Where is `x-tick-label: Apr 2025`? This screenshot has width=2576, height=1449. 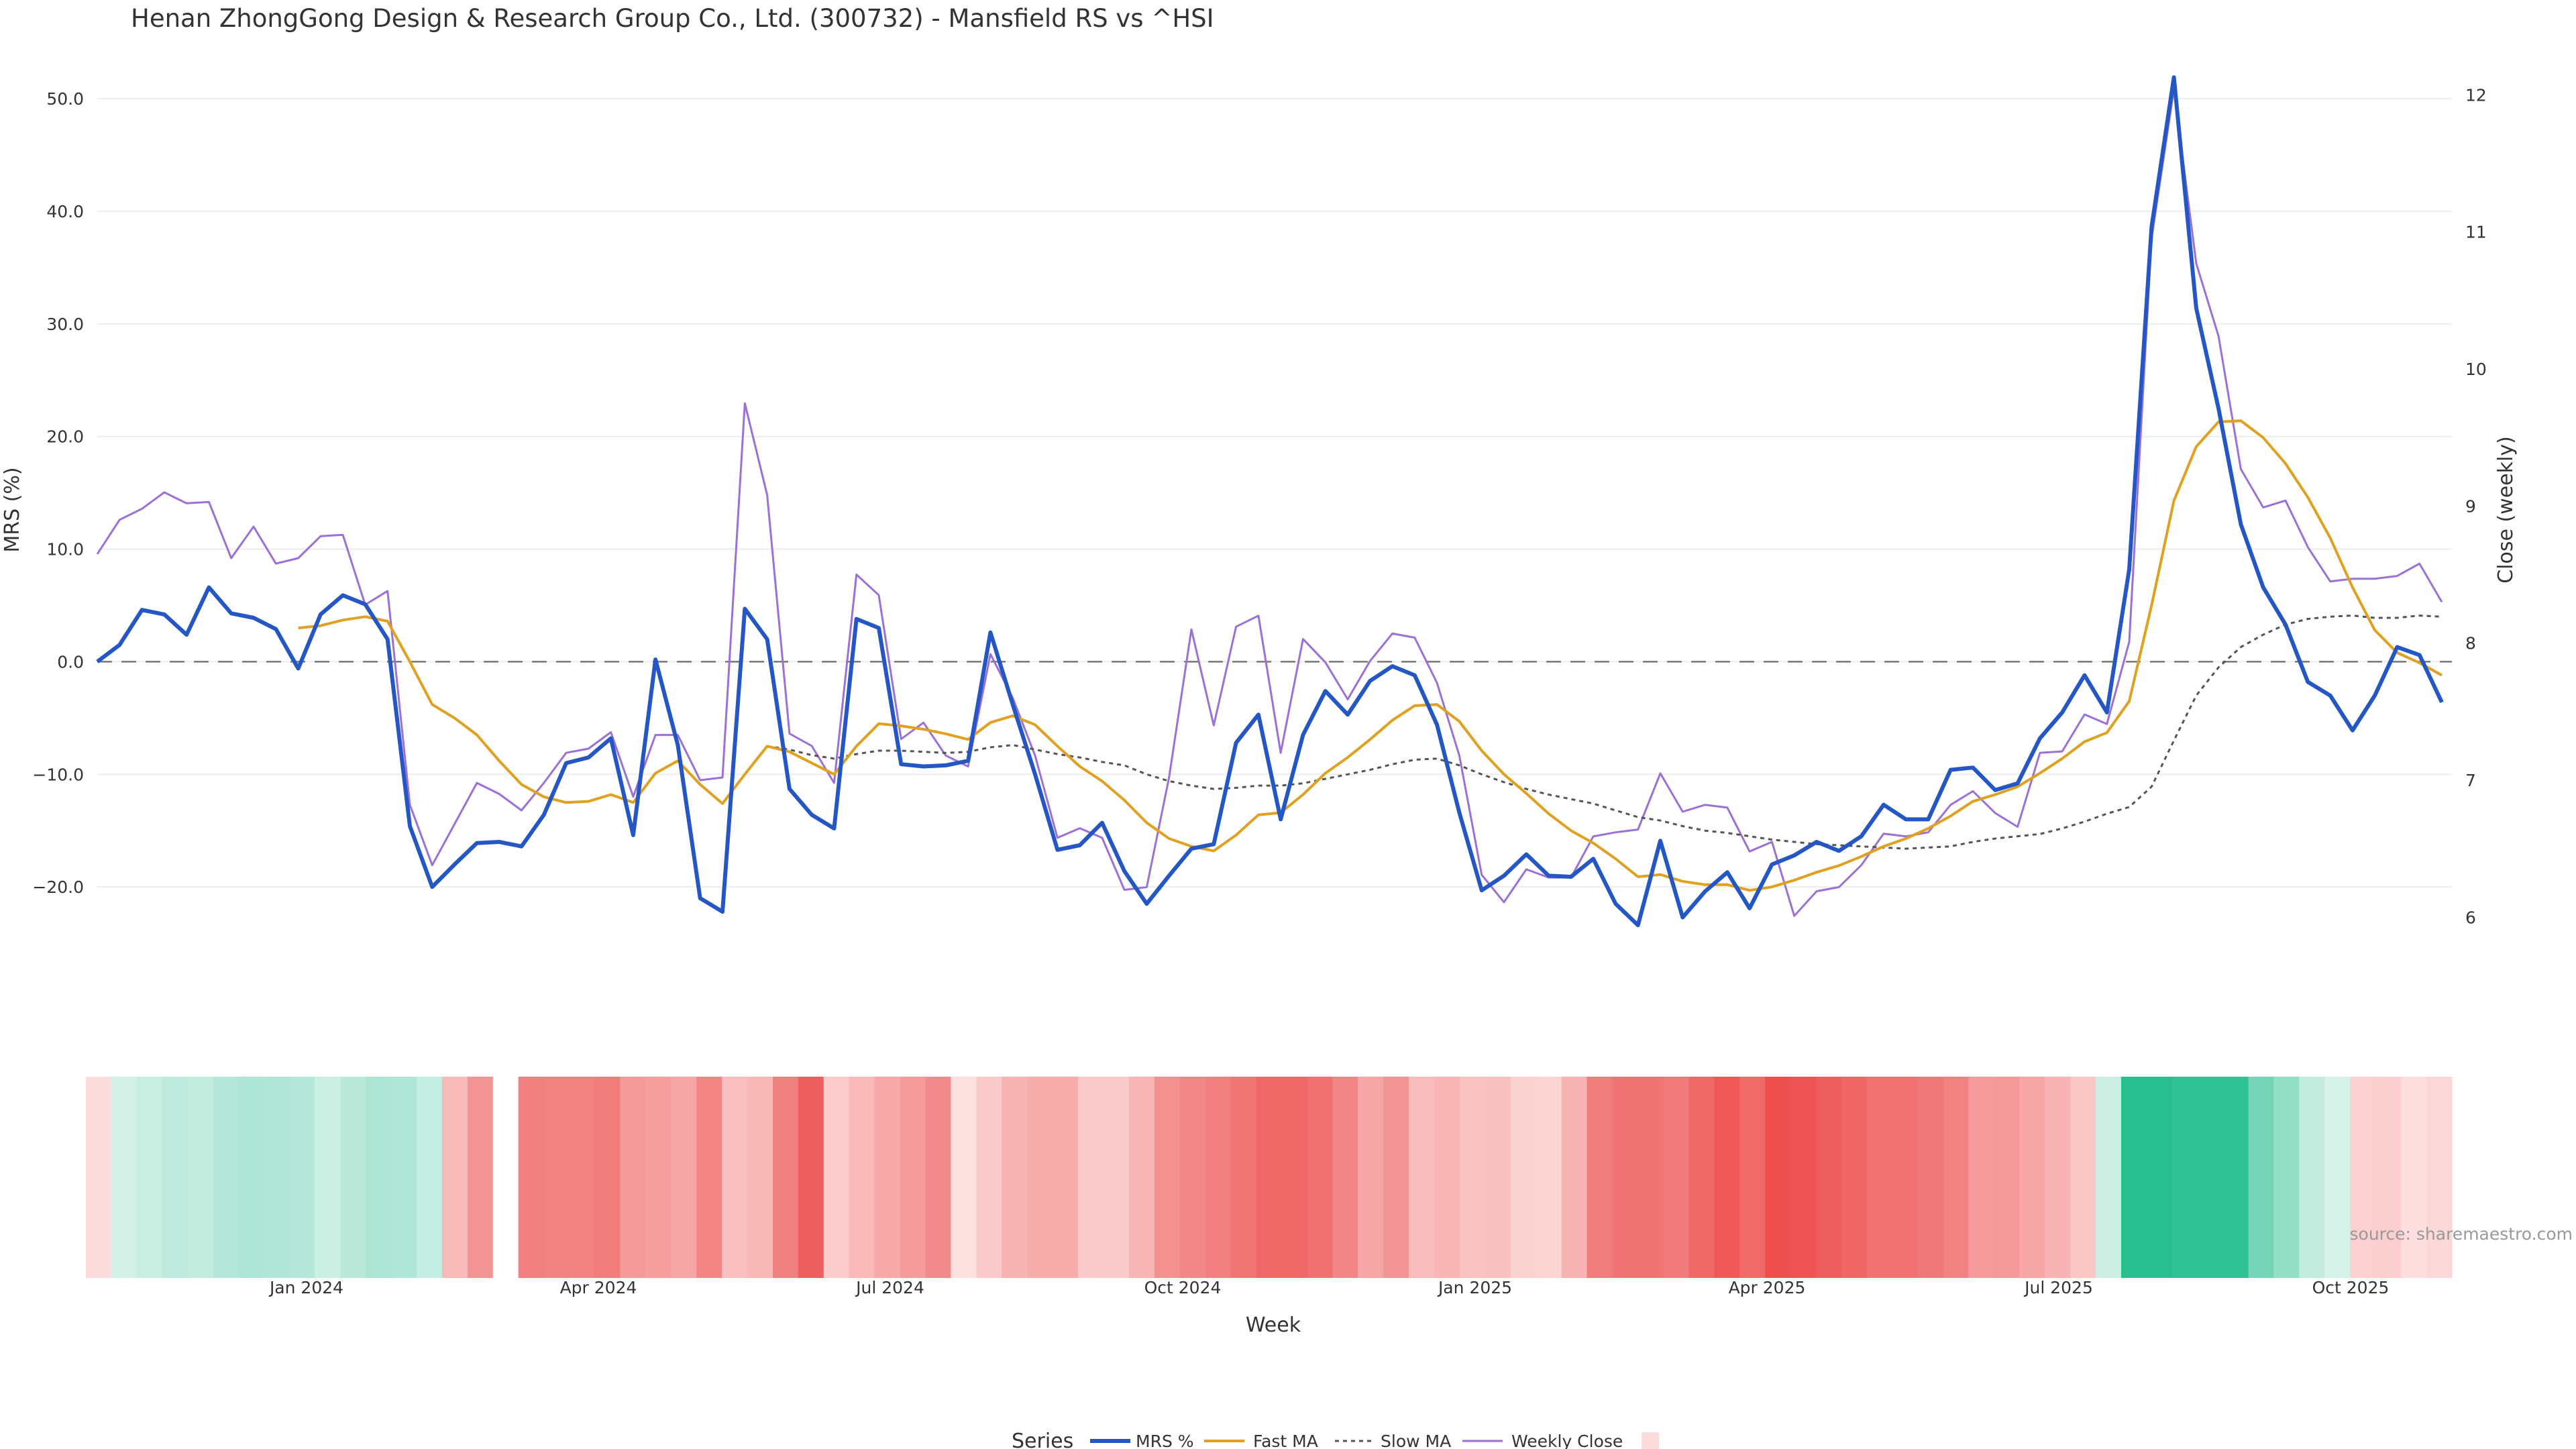
x-tick-label: Apr 2025 is located at coordinates (1767, 1287).